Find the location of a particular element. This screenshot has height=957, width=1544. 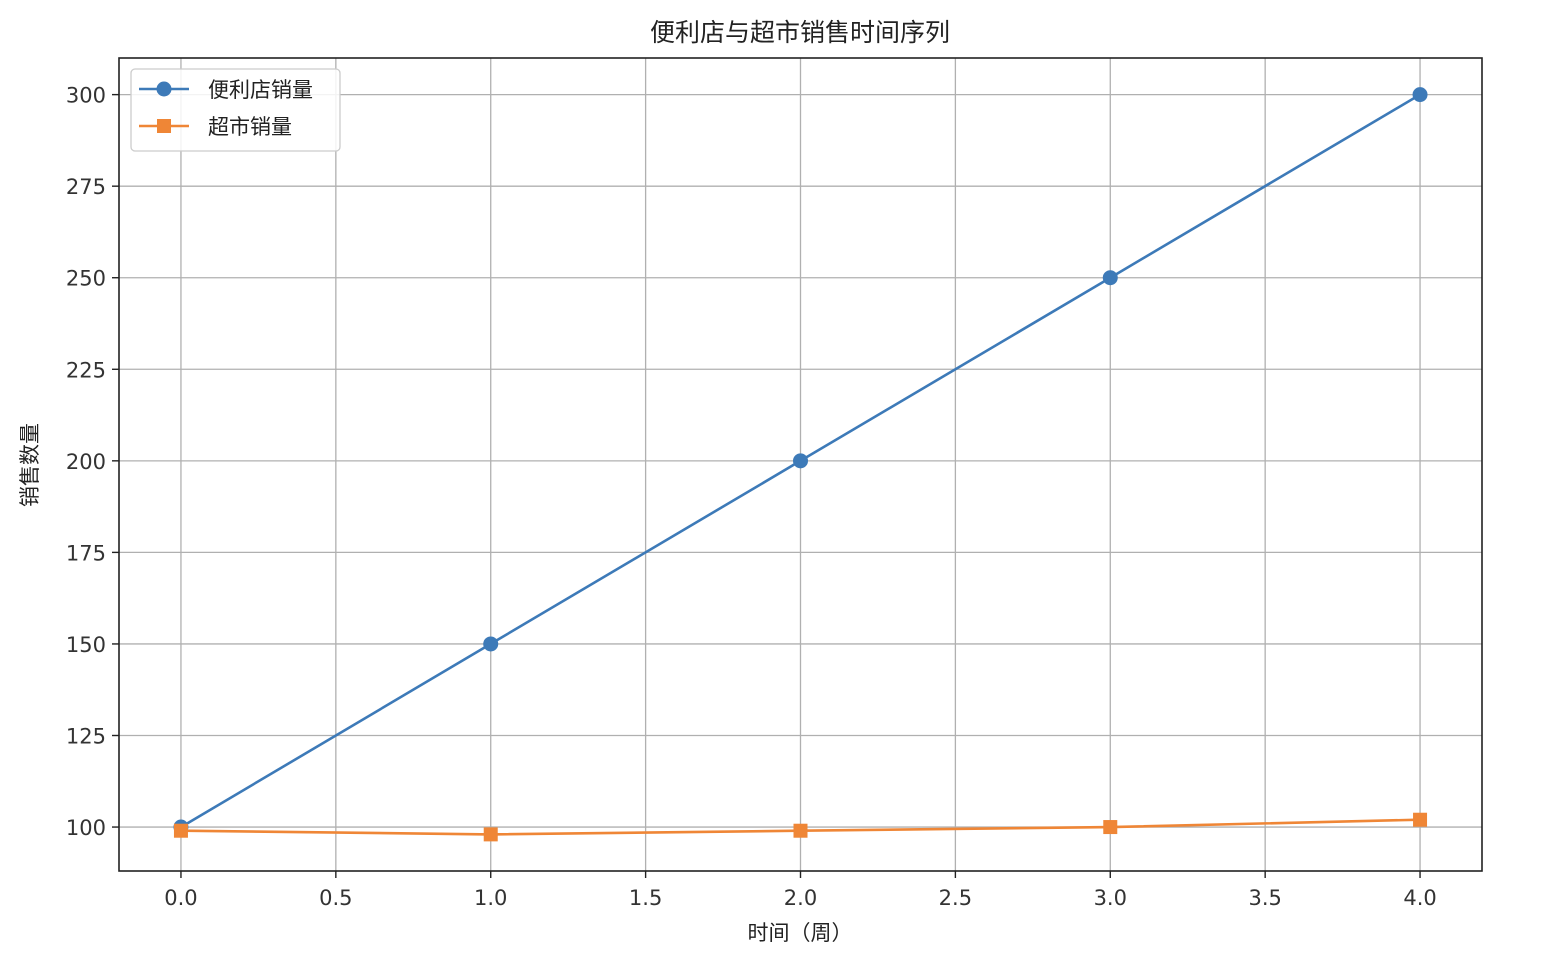

legend-label-supermarket: 超市销量 is located at coordinates (250, 127).